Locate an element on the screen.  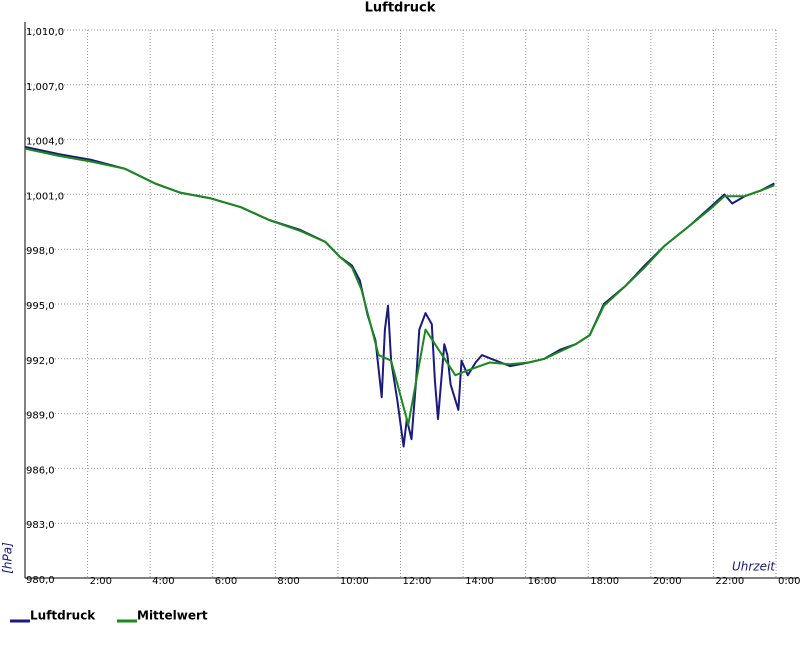
x-tick-label: 10:00 is located at coordinates (354, 581).